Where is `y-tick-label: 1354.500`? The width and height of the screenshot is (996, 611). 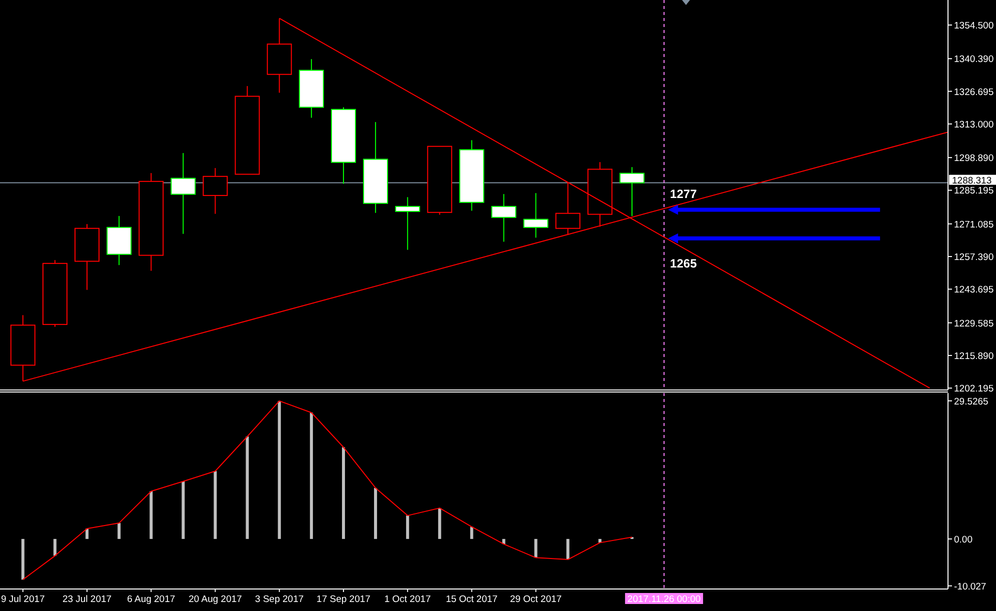
y-tick-label: 1354.500 is located at coordinates (974, 26).